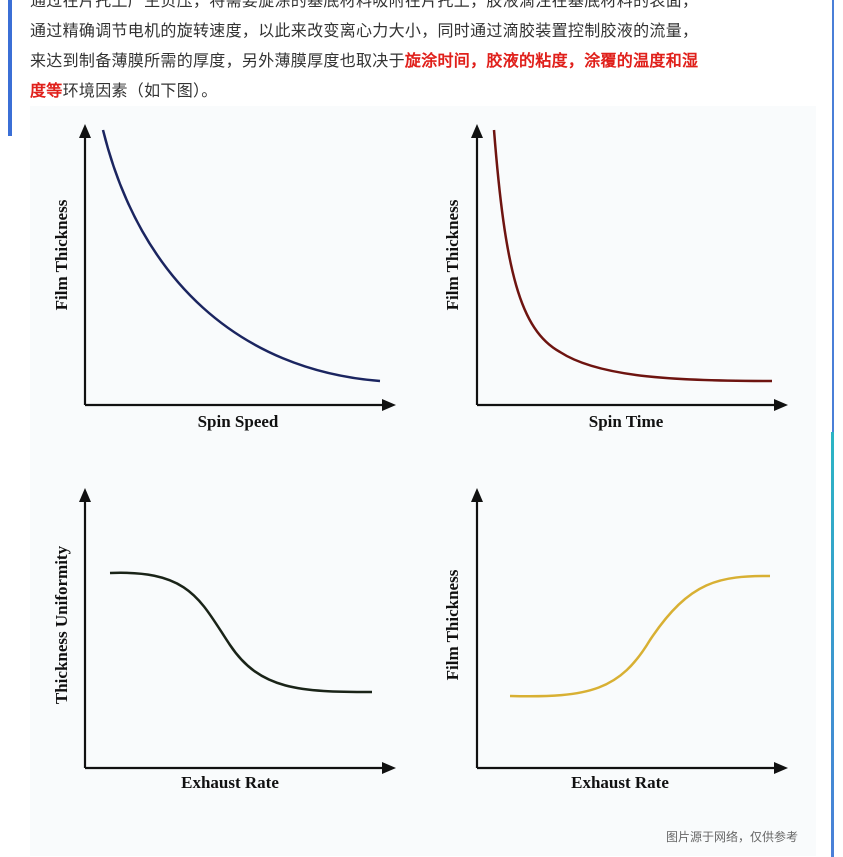  Describe the element at coordinates (551, 60) in the screenshot. I see `highlighted-text: 旋涂时间，胶液的粘度，涂覆的温度和湿` at that location.